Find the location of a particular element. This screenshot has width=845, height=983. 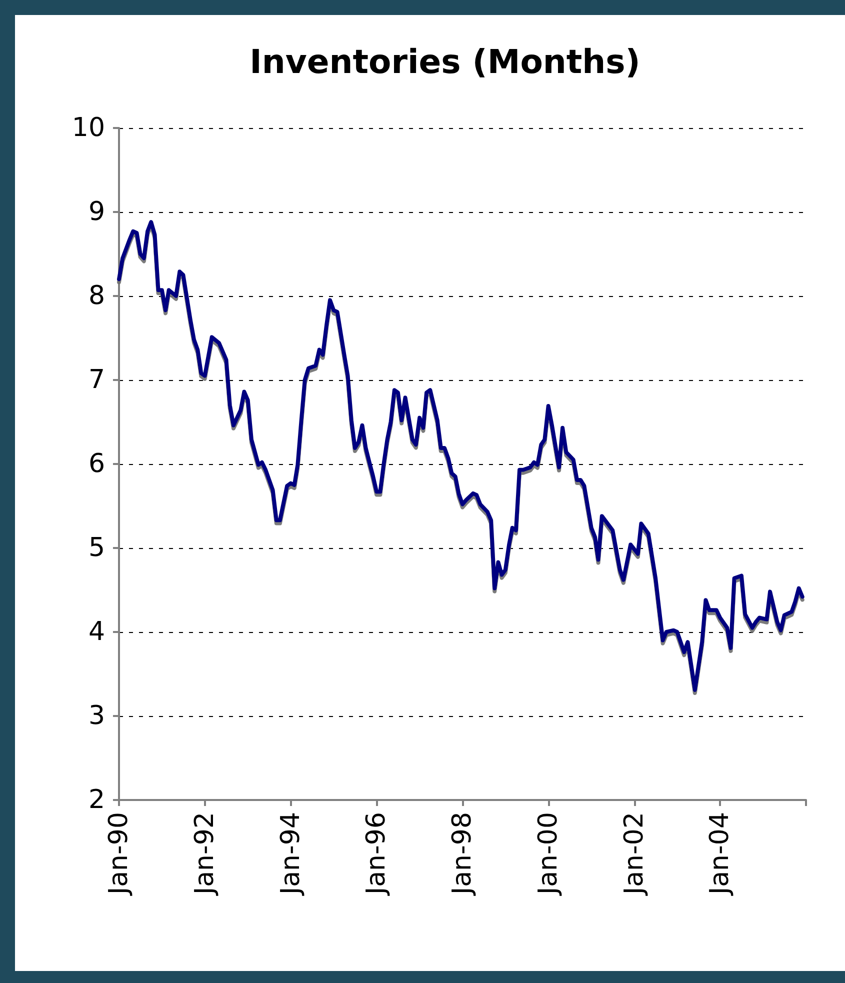

y-tick-label: 9 is located at coordinates (96, 212).